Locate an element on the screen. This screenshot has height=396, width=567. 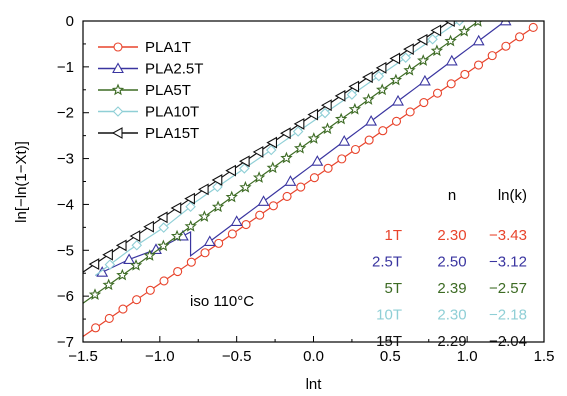
x-axis-label: lnt is located at coordinates (314, 384).